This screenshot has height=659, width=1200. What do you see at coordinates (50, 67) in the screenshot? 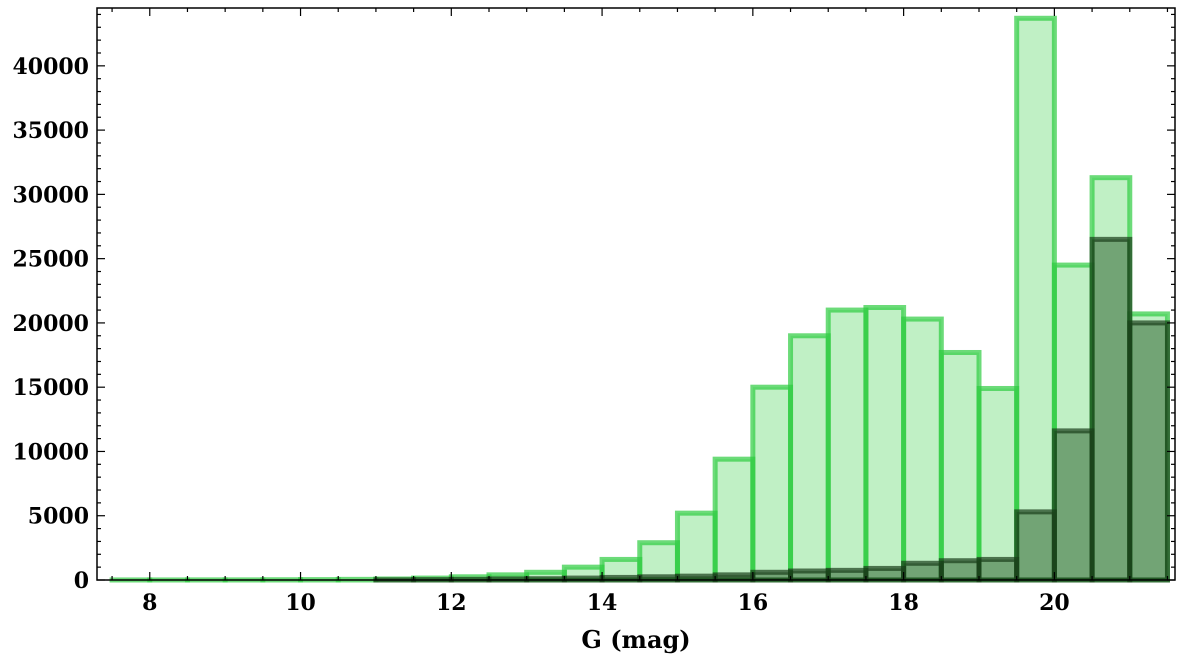
I see `y-tick-label: 40000` at bounding box center [50, 67].